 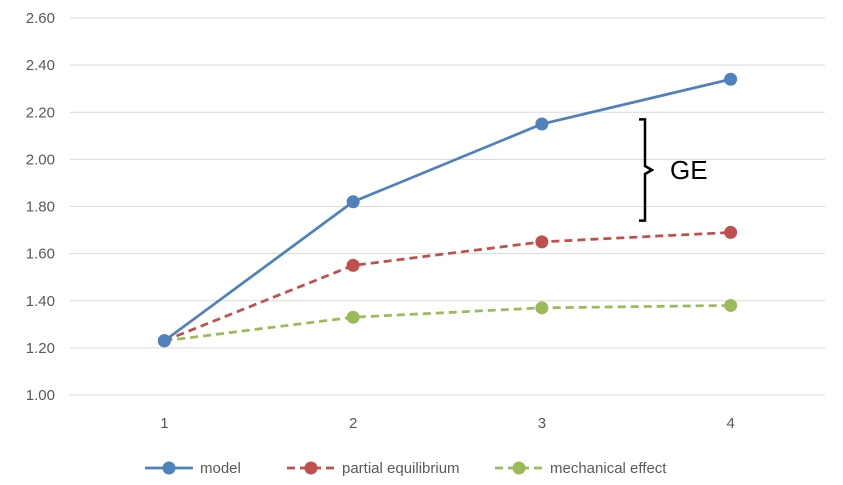 What do you see at coordinates (40, 112) in the screenshot?
I see `y-tick-label: 2.20` at bounding box center [40, 112].